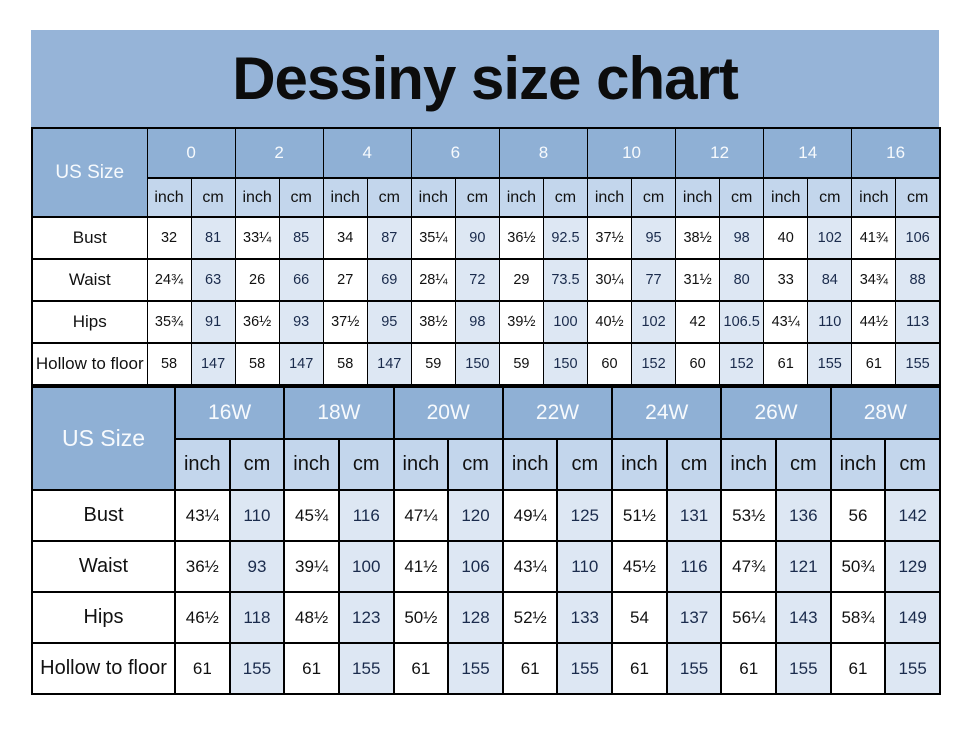 Image resolution: width=970 pixels, height=750 pixels. Describe the element at coordinates (345, 280) in the screenshot. I see `inch-value-cell: 27` at that location.